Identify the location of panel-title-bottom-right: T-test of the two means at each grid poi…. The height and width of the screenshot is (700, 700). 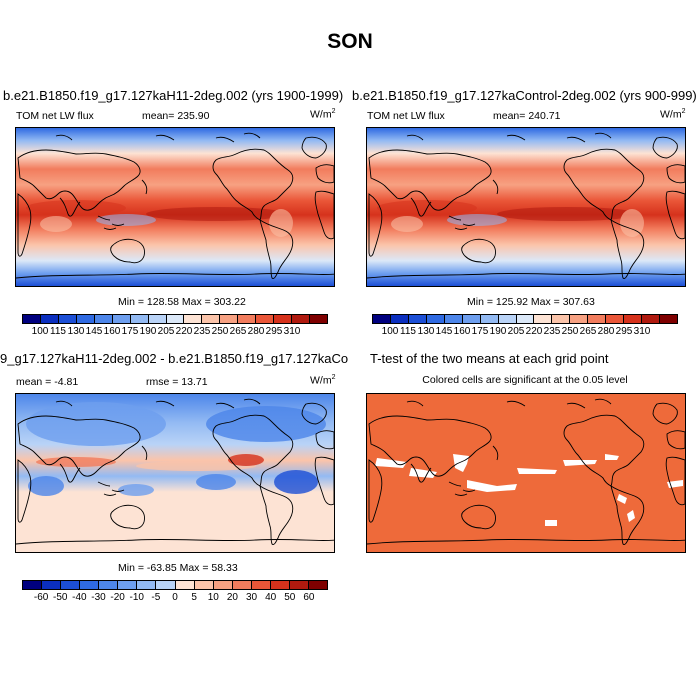
(489, 358).